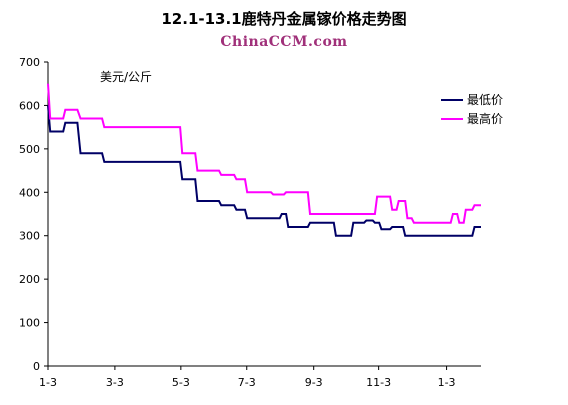  Describe the element at coordinates (181, 382) in the screenshot. I see `x-tick-label: 5-3` at that location.